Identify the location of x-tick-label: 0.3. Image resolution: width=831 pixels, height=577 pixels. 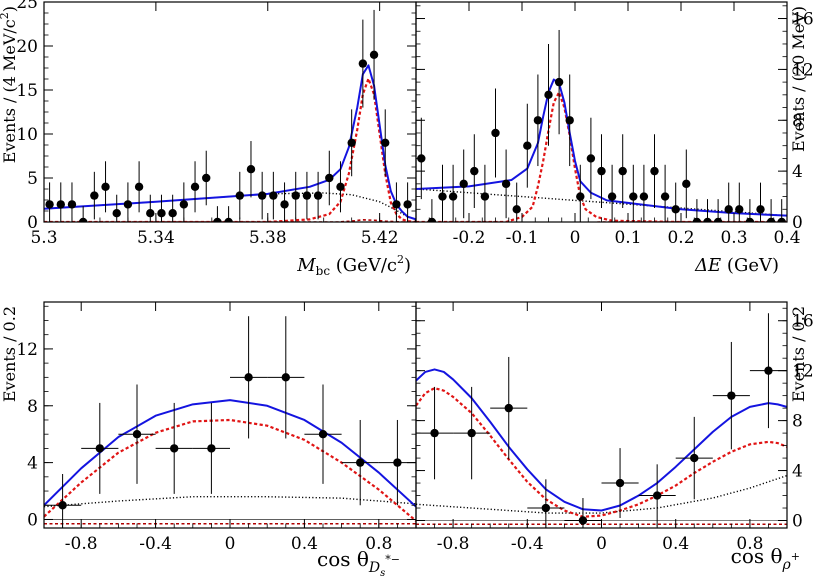
(733, 238).